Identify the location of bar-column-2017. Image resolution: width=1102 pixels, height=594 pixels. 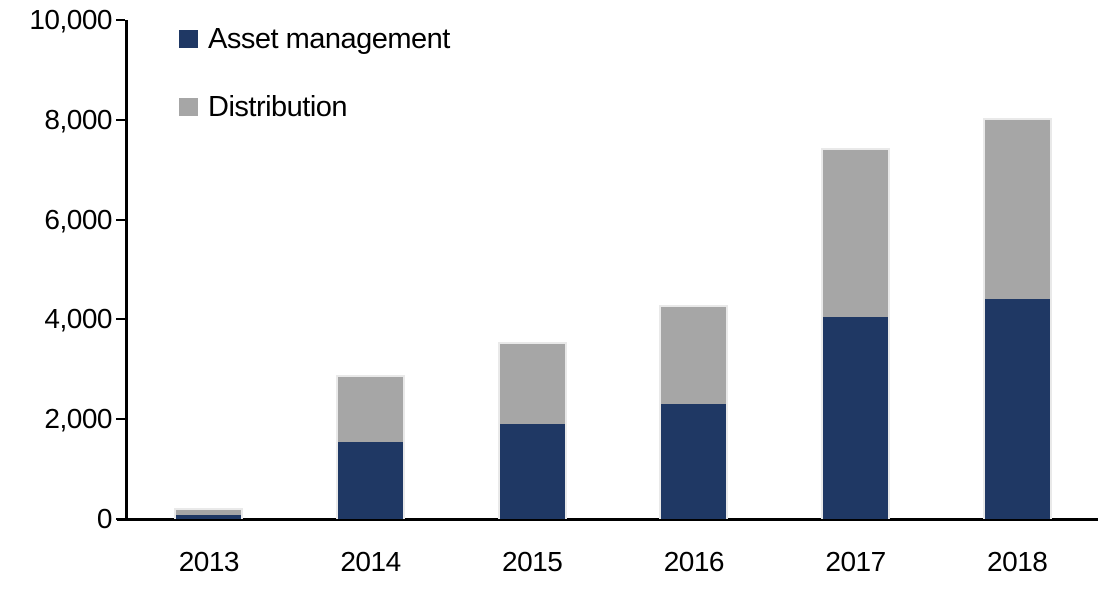
(856, 269).